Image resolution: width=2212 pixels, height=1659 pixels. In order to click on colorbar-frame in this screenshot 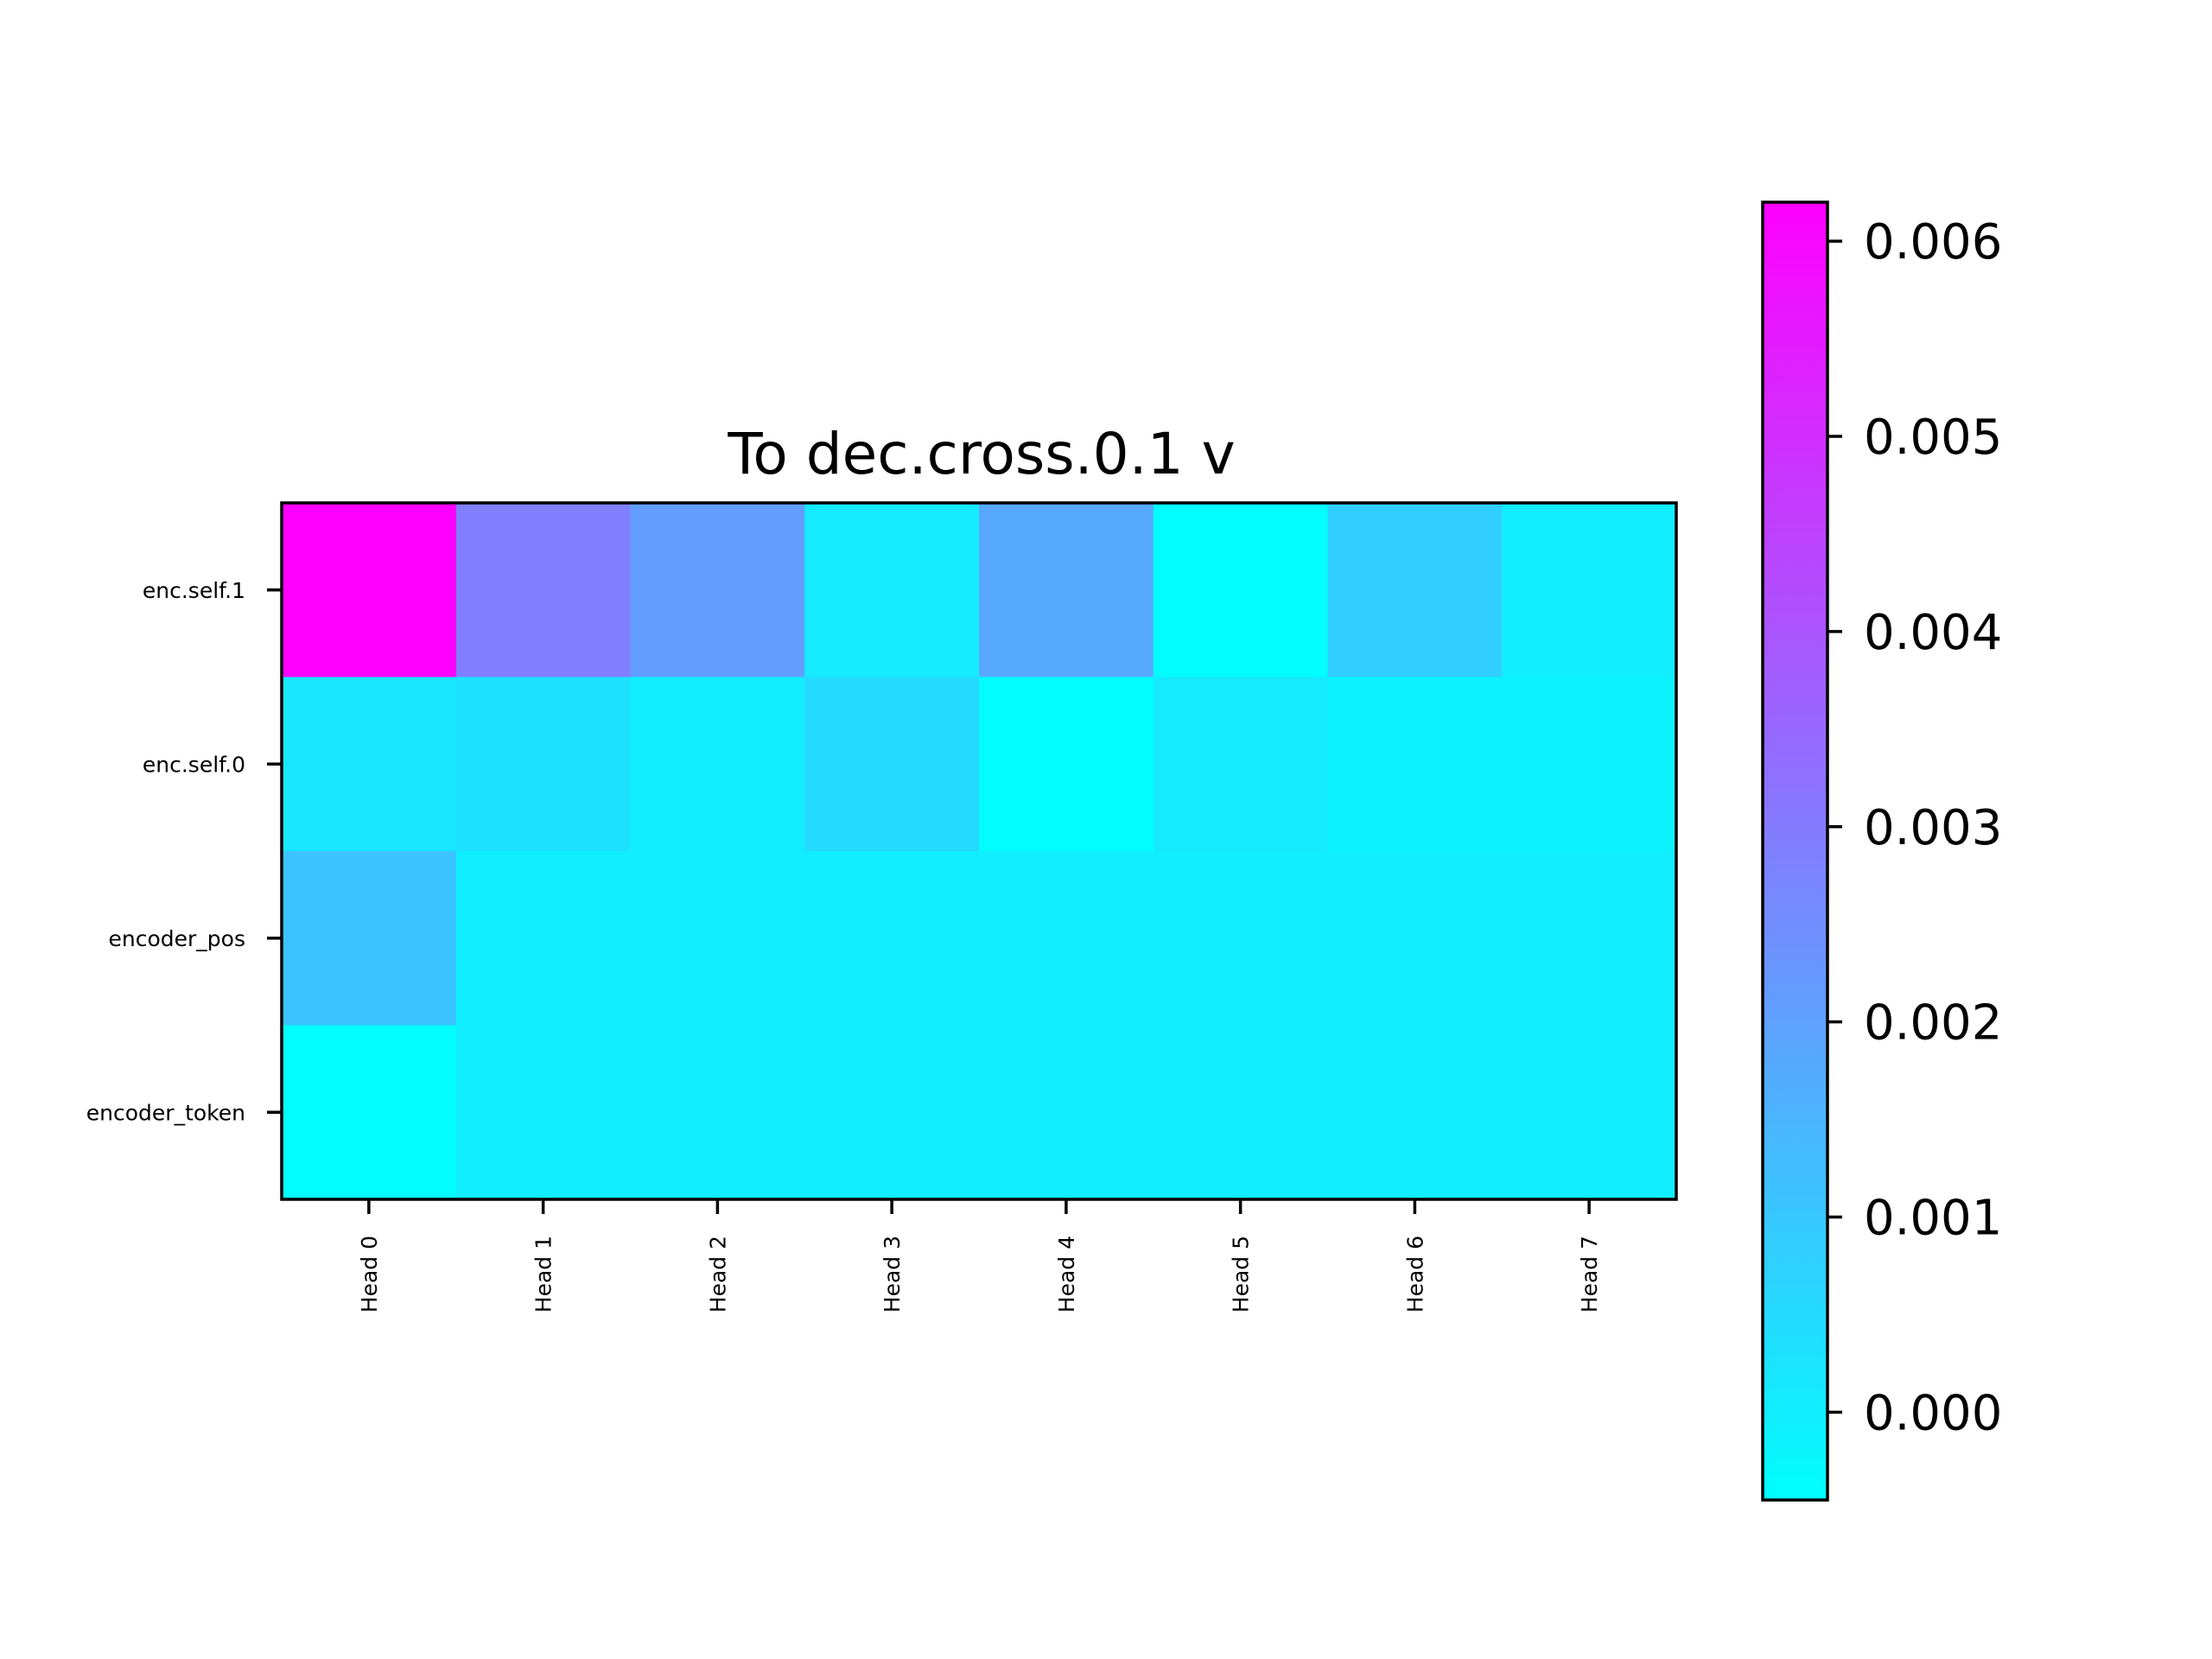, I will do `click(1795, 851)`.